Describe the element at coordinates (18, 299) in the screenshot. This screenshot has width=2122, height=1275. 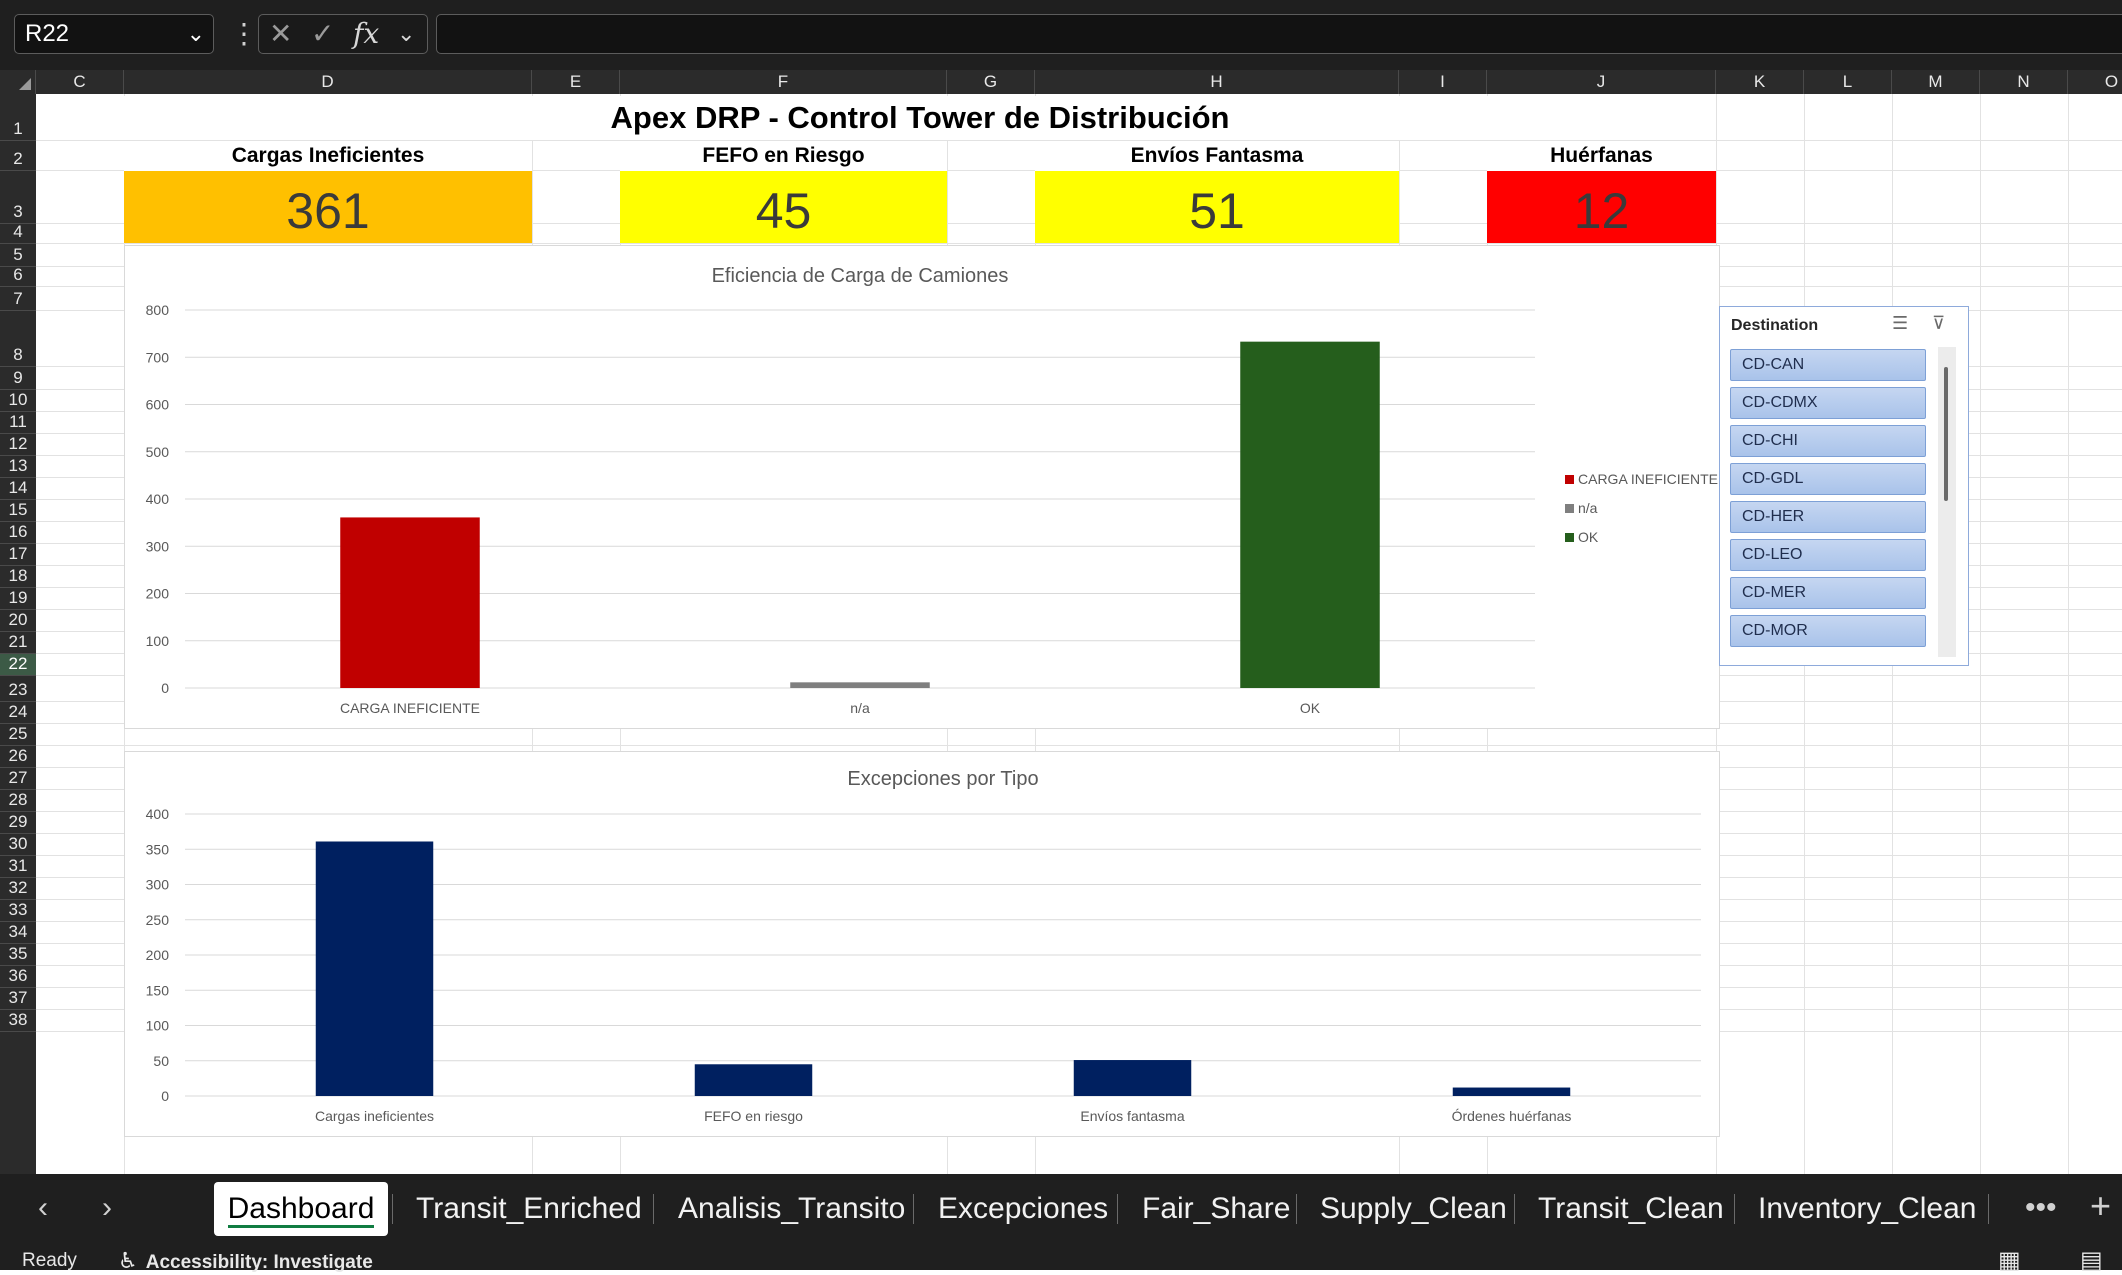
I see `row-header-7: 7` at that location.